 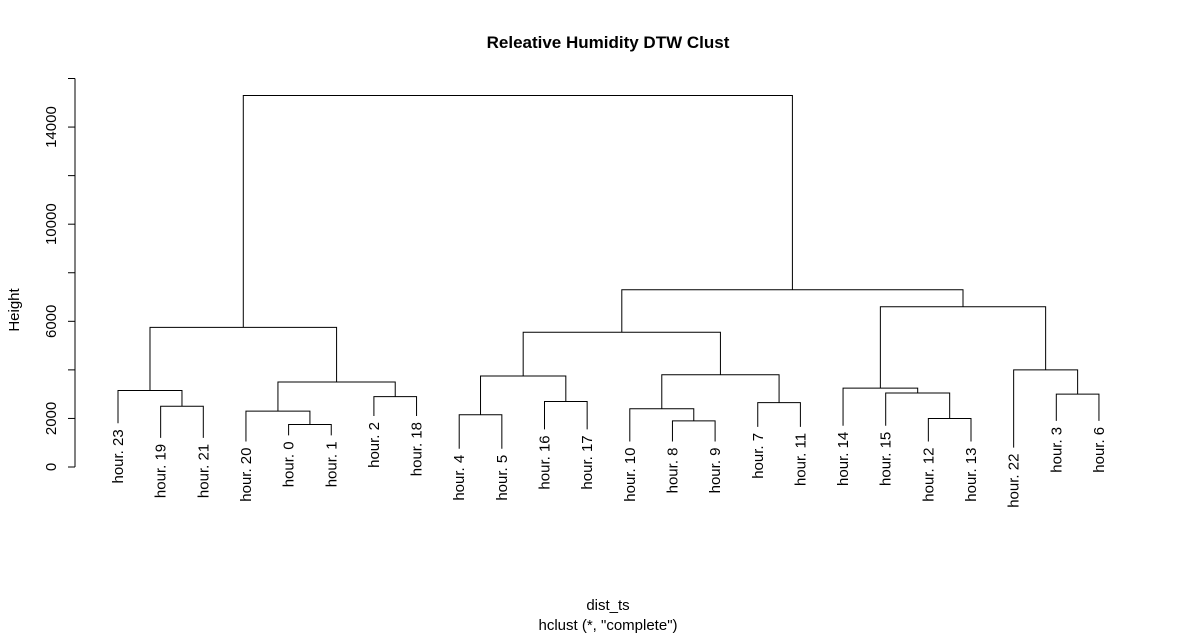 I want to click on x-axis-label: dist_ts, so click(x=607, y=605).